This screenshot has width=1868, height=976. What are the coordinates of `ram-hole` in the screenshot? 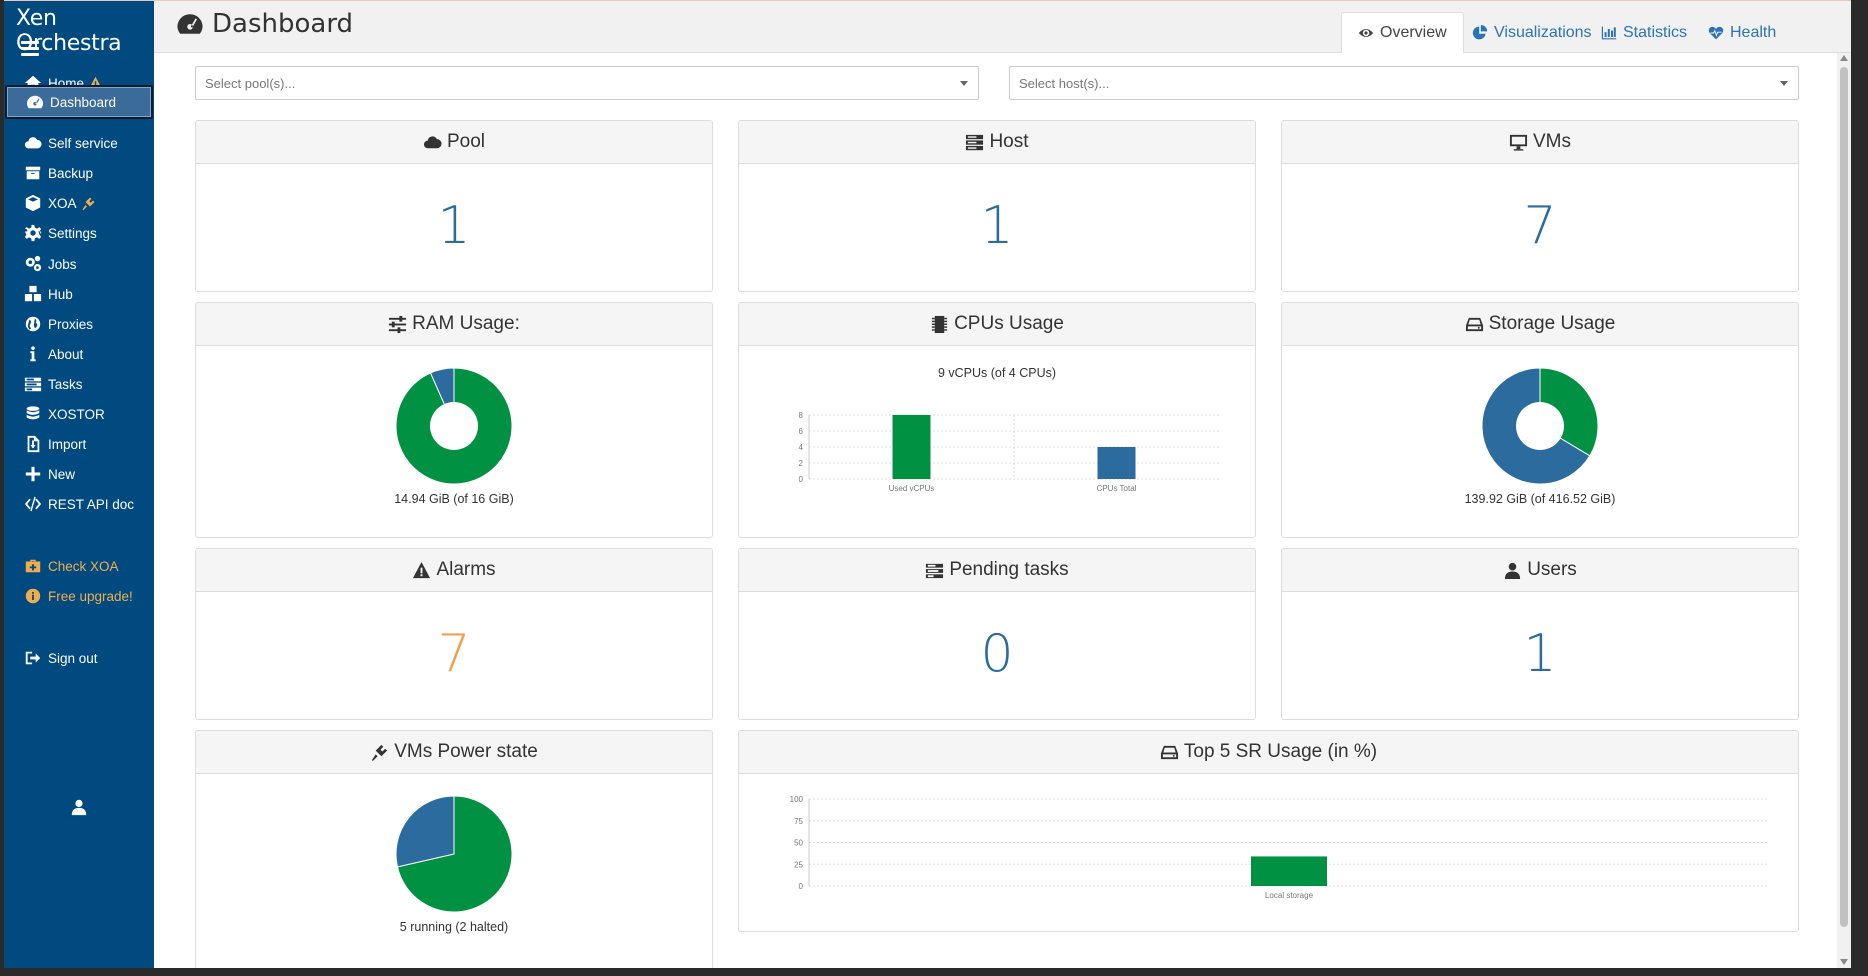 It's located at (454, 426).